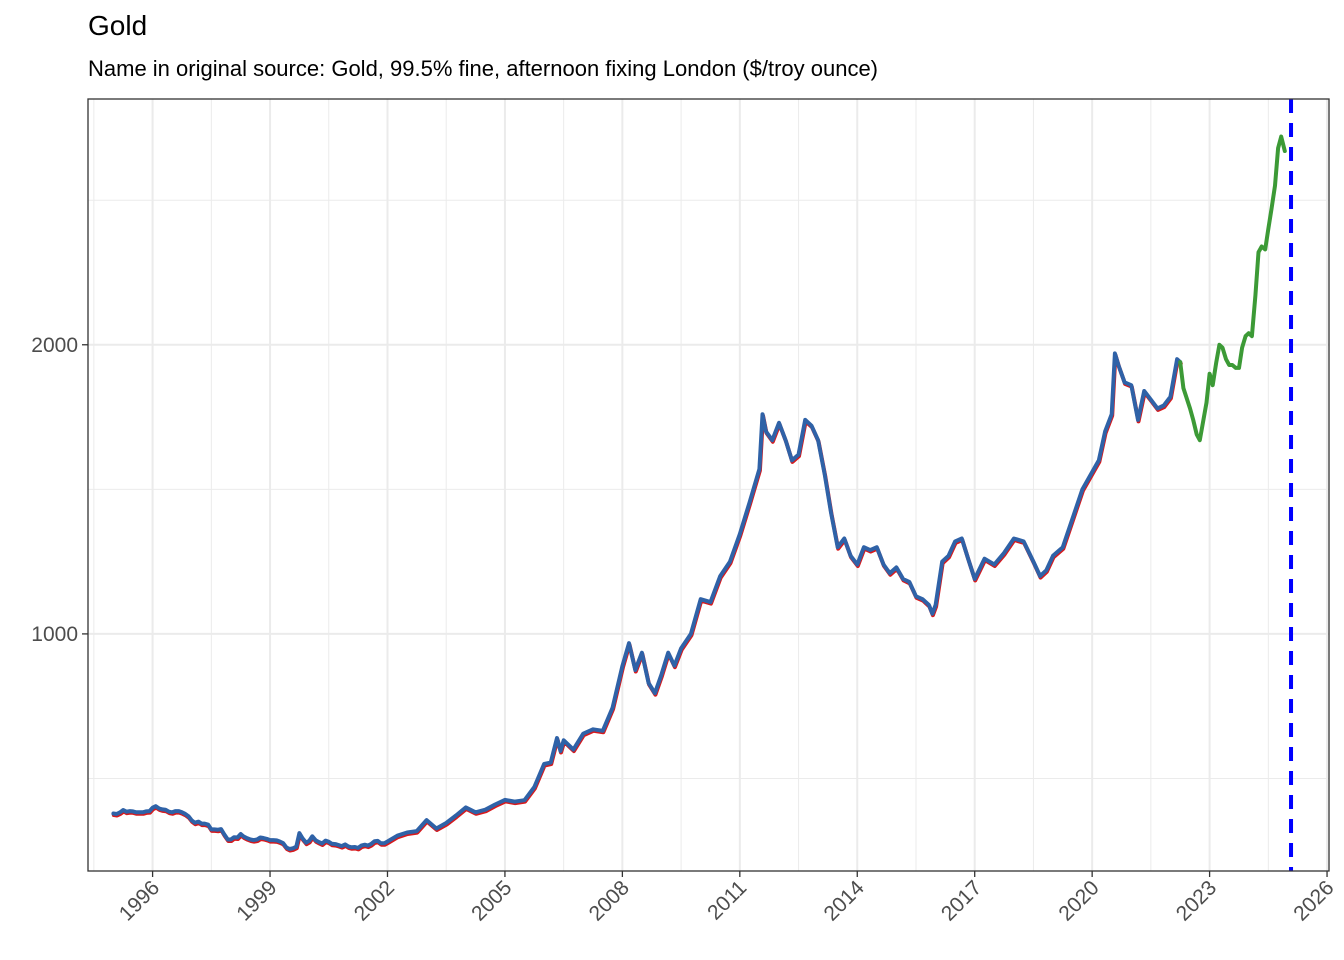 The height and width of the screenshot is (960, 1344). What do you see at coordinates (1078, 900) in the screenshot?
I see `x-tick-label: 2020` at bounding box center [1078, 900].